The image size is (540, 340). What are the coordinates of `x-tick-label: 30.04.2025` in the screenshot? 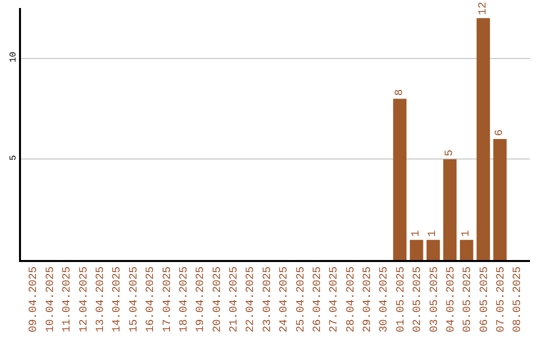 It's located at (384, 299).